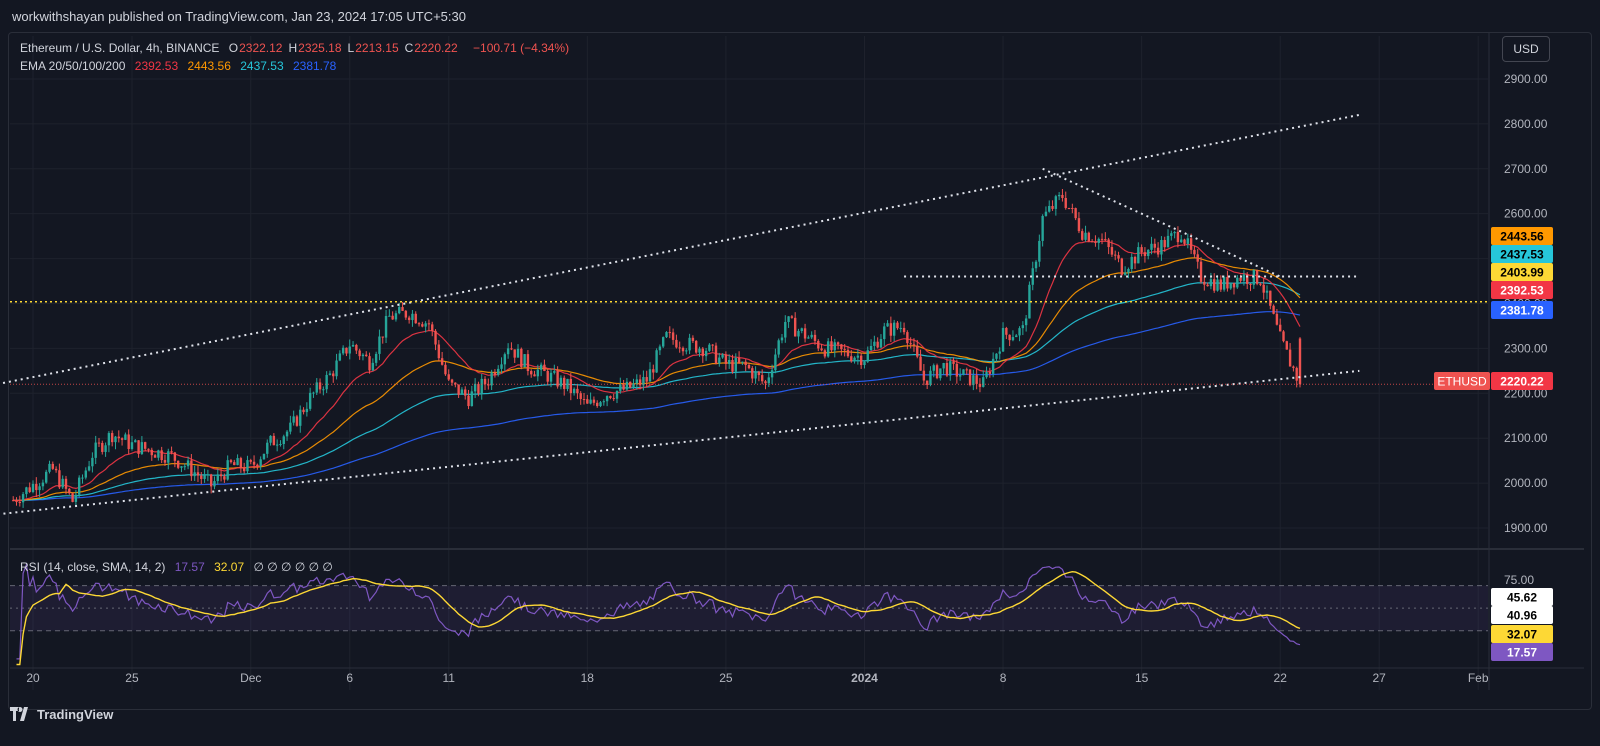 The image size is (1600, 746). I want to click on ohlc-value: 2220.22, so click(436, 48).